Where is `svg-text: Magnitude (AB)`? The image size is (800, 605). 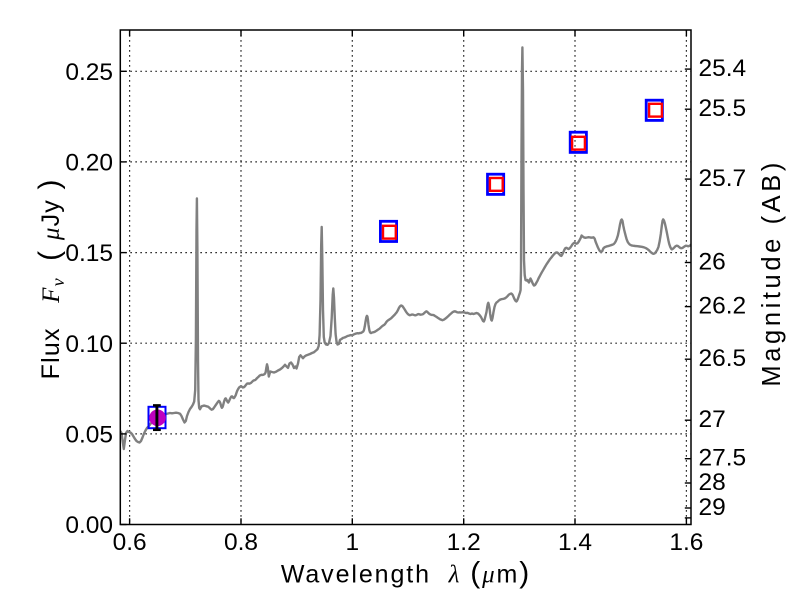 svg-text: Magnitude (AB) is located at coordinates (772, 273).